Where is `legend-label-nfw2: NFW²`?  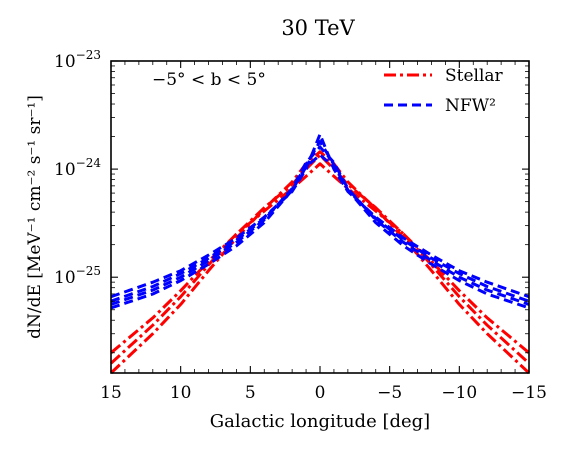
legend-label-nfw2: NFW² is located at coordinates (470, 106).